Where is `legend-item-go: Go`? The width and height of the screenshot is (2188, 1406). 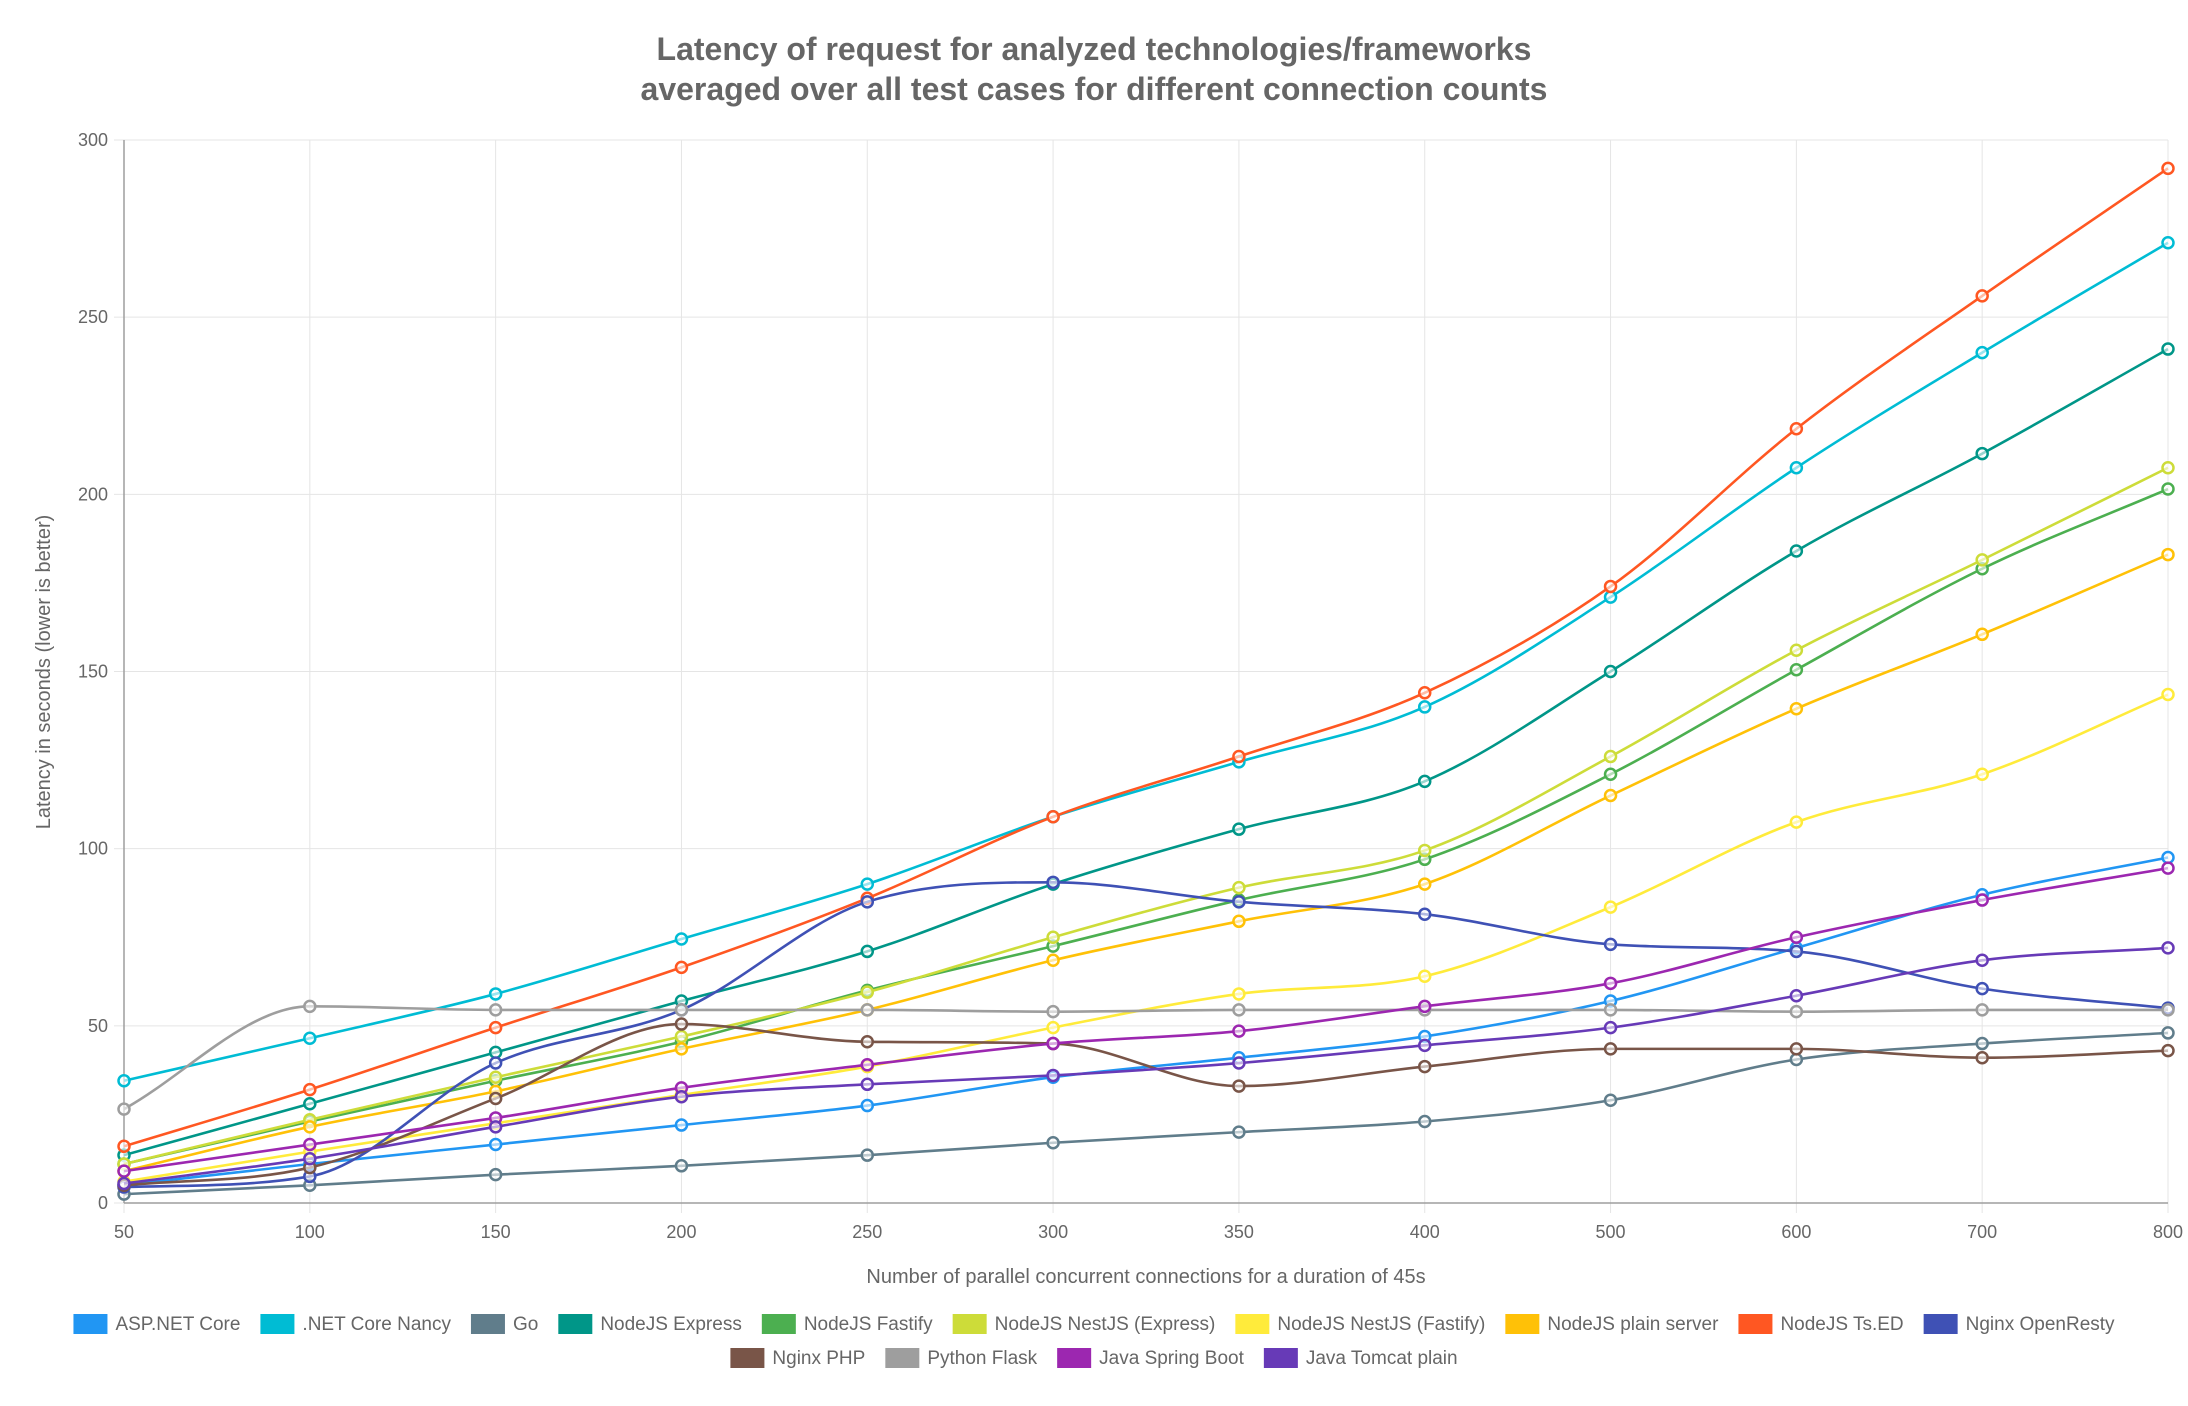
legend-item-go: Go is located at coordinates (504, 1324).